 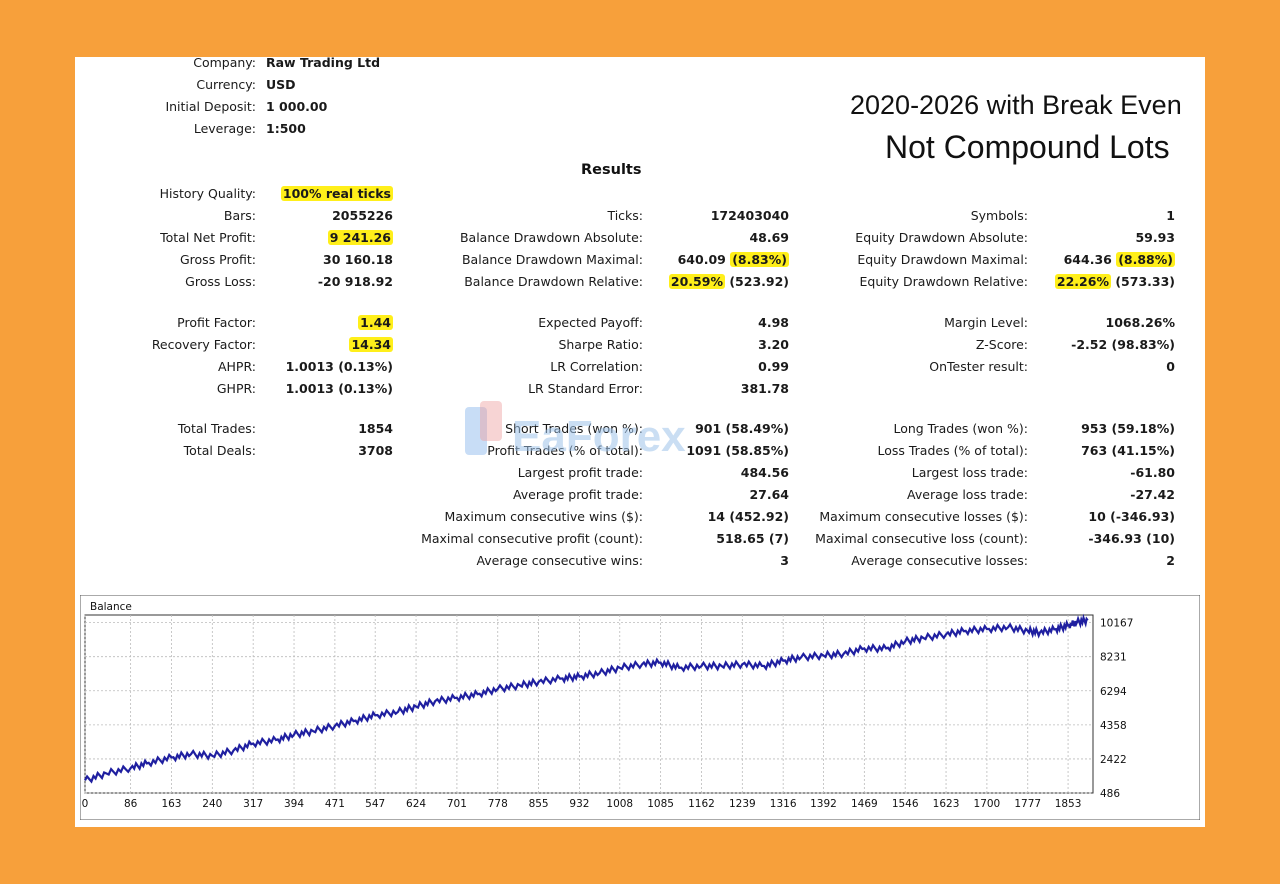 I want to click on value-text: 644.36, so click(x=1090, y=259).